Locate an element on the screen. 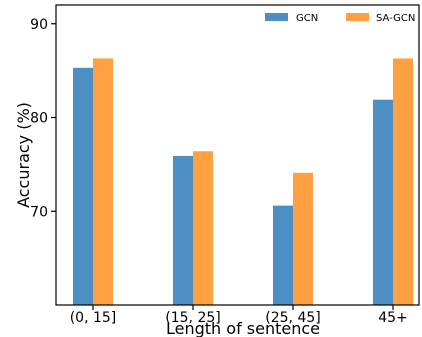 The width and height of the screenshot is (422, 337). legend-label: SA-GCN is located at coordinates (395, 18).